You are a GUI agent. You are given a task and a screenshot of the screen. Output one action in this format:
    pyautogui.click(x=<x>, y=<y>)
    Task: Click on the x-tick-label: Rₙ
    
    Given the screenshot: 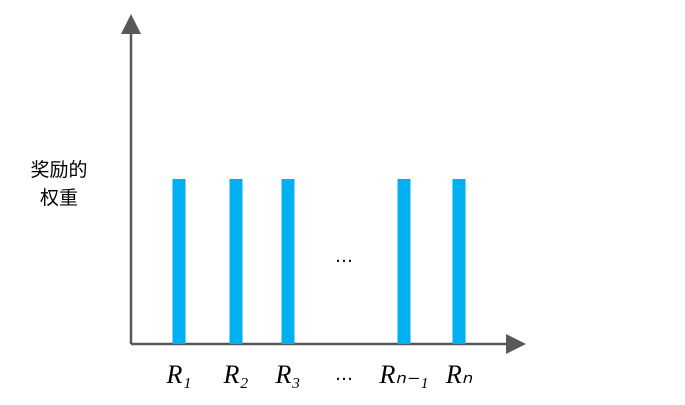 What is the action you would take?
    pyautogui.click(x=459, y=374)
    